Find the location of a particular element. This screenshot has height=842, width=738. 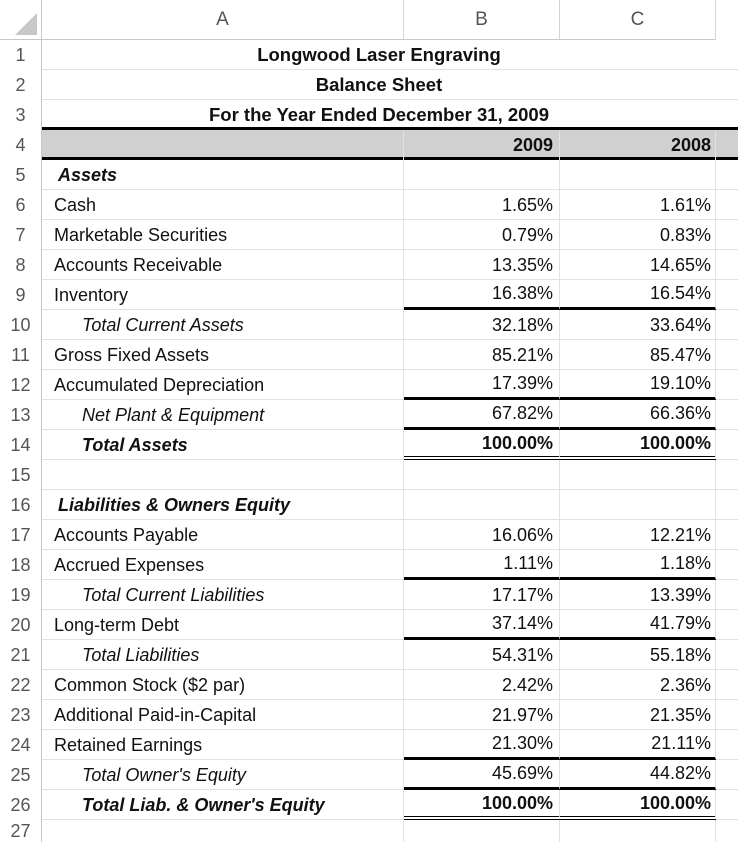

cell-c15 is located at coordinates (638, 475).